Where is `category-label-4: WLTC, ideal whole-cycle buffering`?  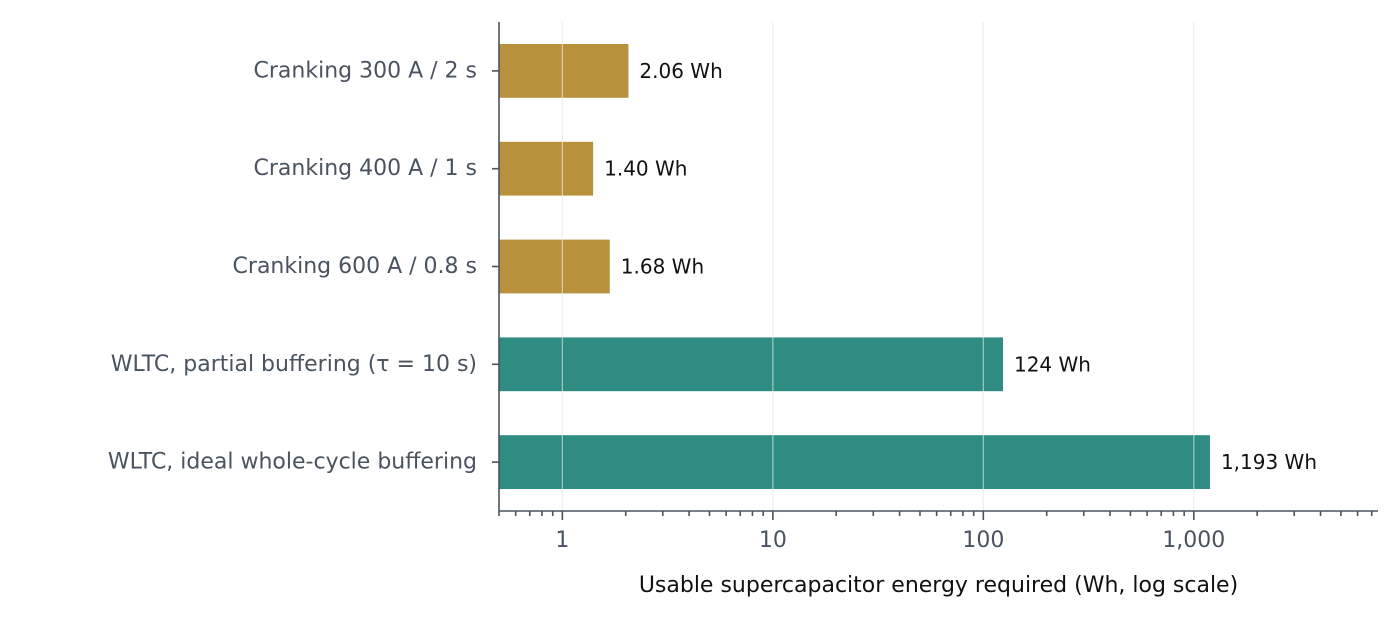
category-label-4: WLTC, ideal whole-cycle buffering is located at coordinates (292, 462).